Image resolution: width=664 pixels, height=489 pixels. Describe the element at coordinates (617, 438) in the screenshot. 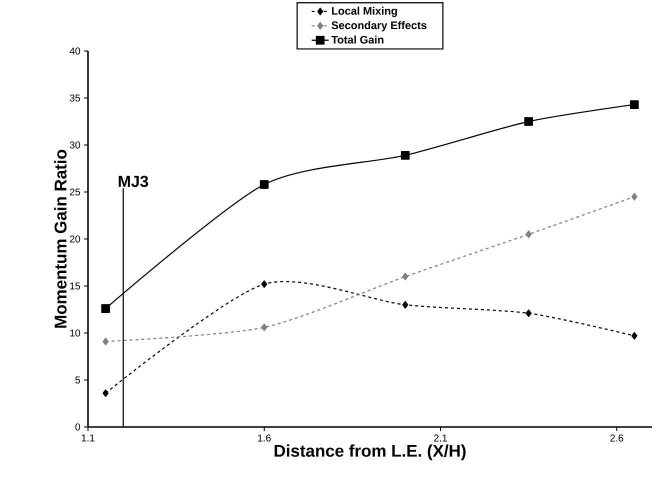

I see `x-tick-label: 2.6` at that location.